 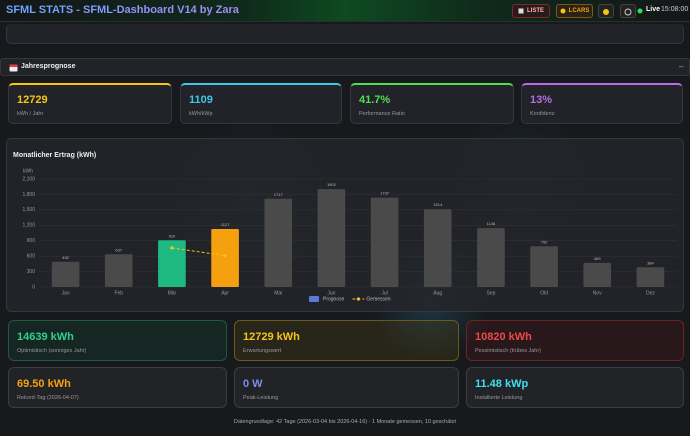 What do you see at coordinates (117, 387) in the screenshot?
I see `stat-card: 69.50 kWh Rekord-Tag (2026-04-07)` at bounding box center [117, 387].